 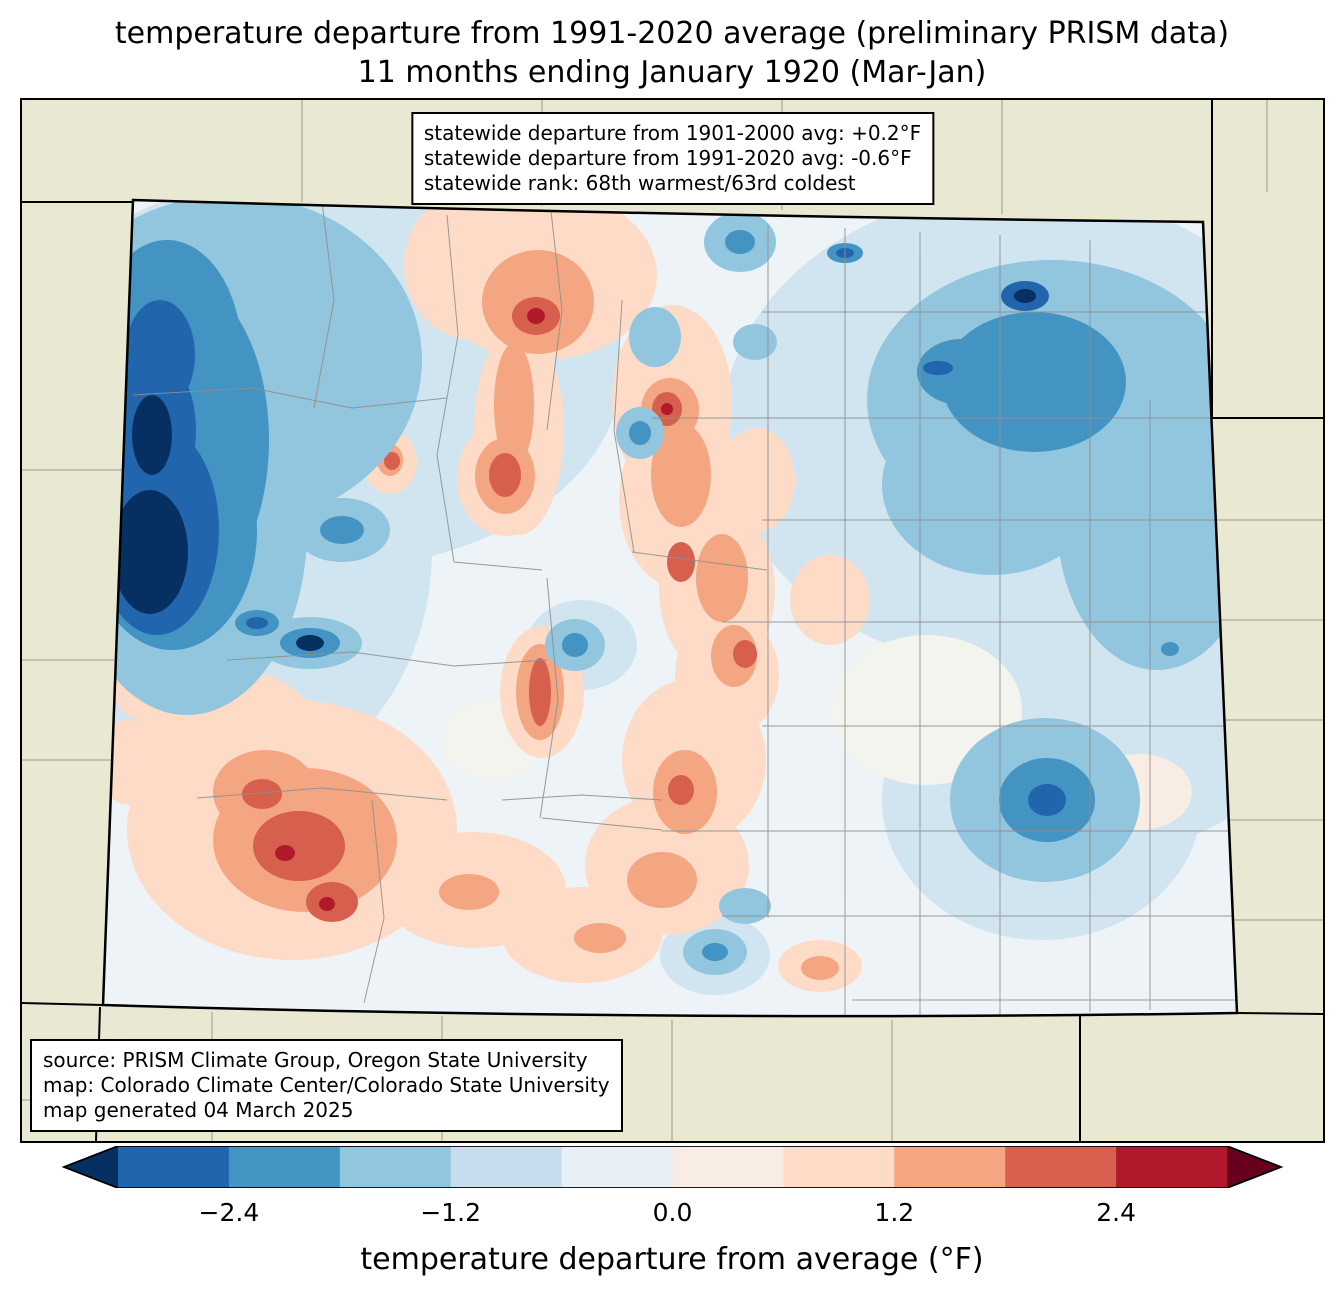 What do you see at coordinates (198, 1110) in the screenshot?
I see `text-line: map generated 04 March 2025` at bounding box center [198, 1110].